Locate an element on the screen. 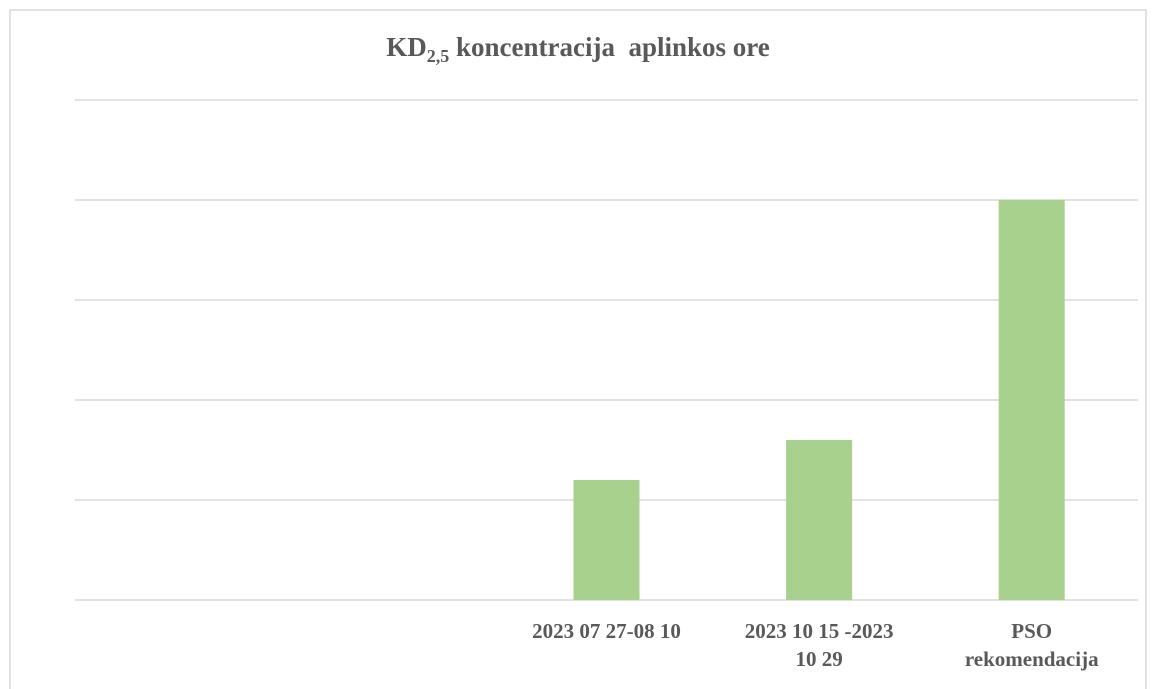 This screenshot has width=1157, height=689. x-tick-label-line: 10 29 is located at coordinates (818, 659).